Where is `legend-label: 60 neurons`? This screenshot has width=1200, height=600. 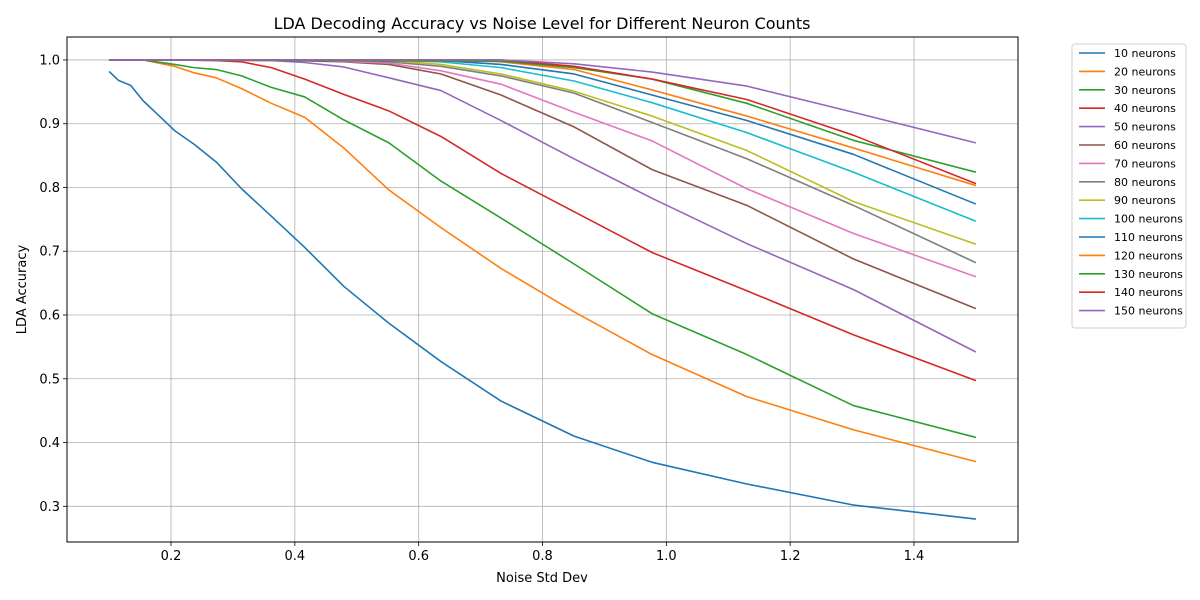
legend-label: 60 neurons is located at coordinates (1145, 145).